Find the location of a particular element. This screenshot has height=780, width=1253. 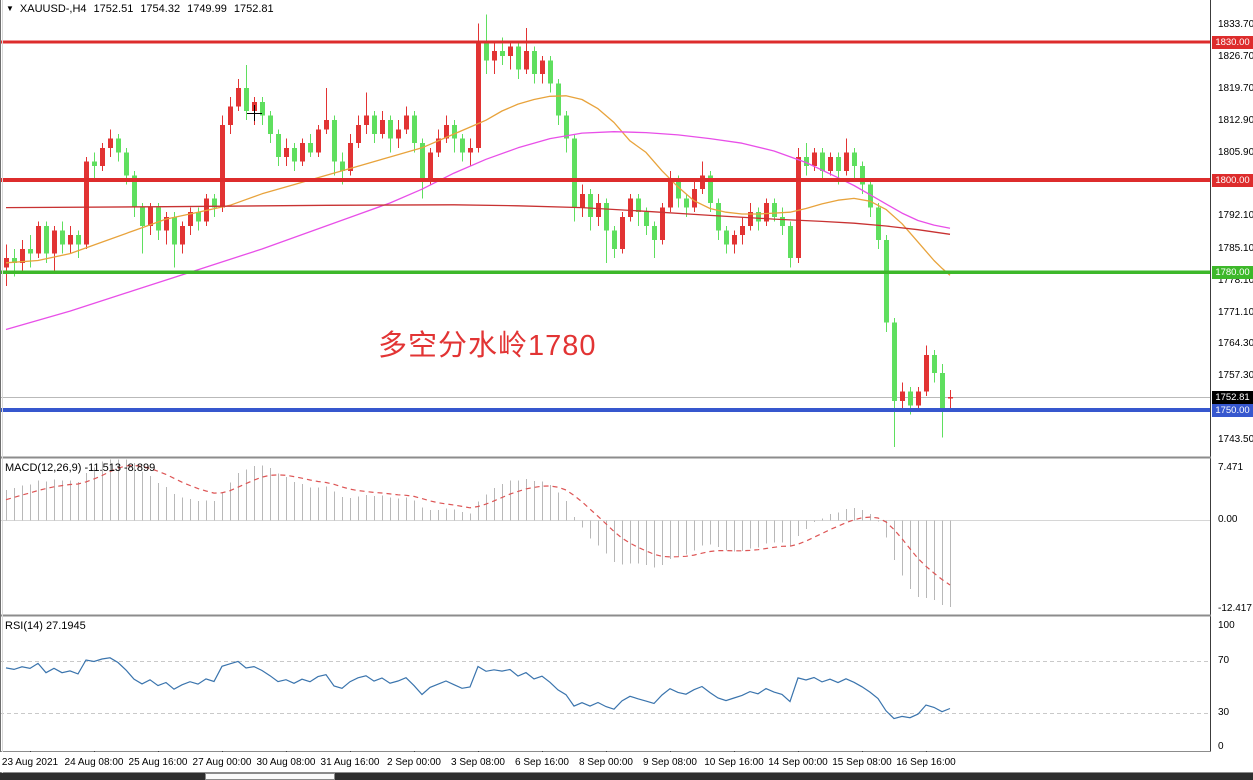

h-line-1800.00 is located at coordinates (605, 180).